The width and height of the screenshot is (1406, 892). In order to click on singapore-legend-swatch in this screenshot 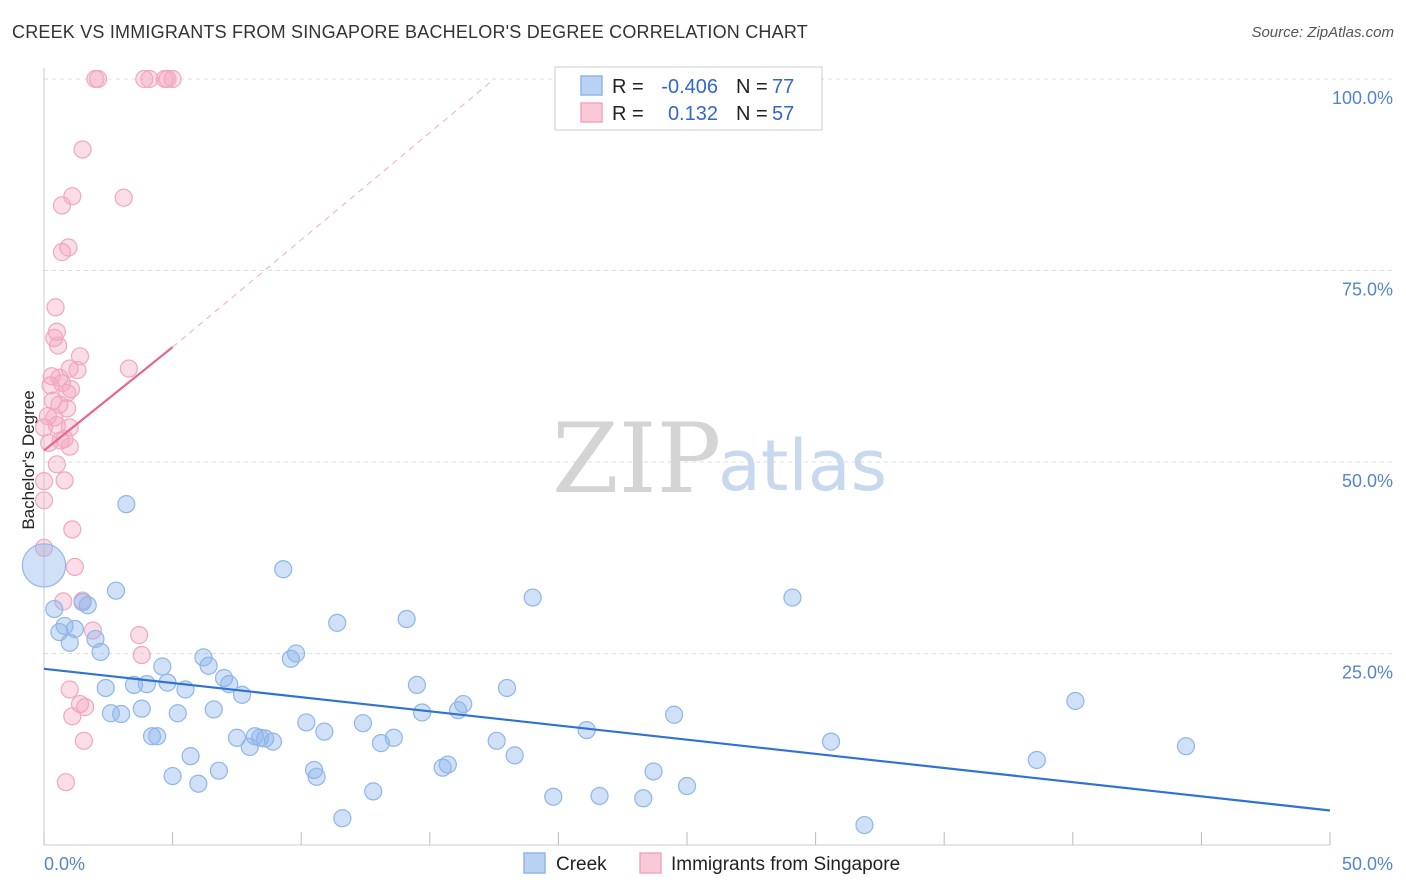, I will do `click(591, 112)`.